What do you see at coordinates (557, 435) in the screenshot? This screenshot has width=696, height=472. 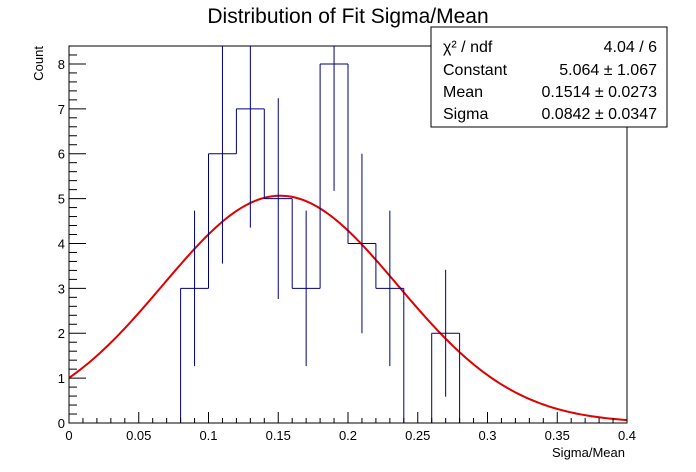 I see `x-tick-label: 0.35` at bounding box center [557, 435].